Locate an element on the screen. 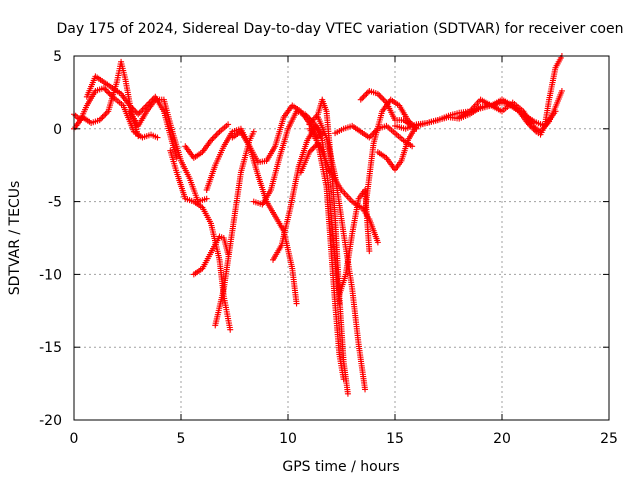 This screenshot has height=480, width=640. x-tick-label: 15 is located at coordinates (395, 439).